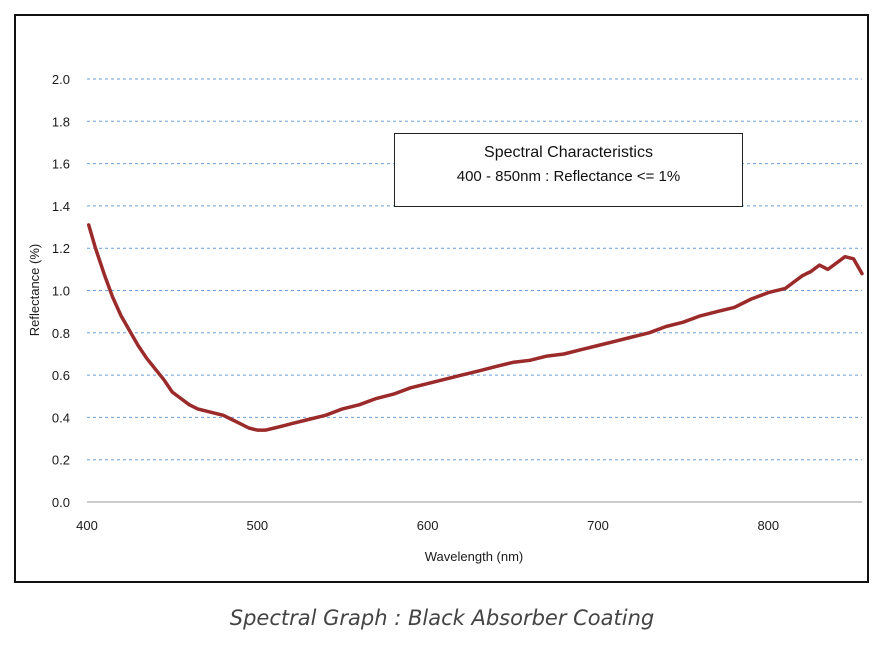 The height and width of the screenshot is (663, 884). I want to click on y-tick-label: 2.0, so click(61, 79).